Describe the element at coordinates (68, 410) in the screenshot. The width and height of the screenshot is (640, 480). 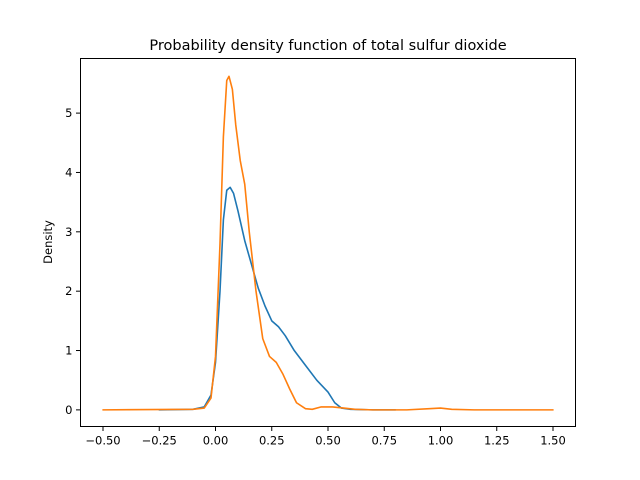
I see `y-tick-label: 0` at that location.